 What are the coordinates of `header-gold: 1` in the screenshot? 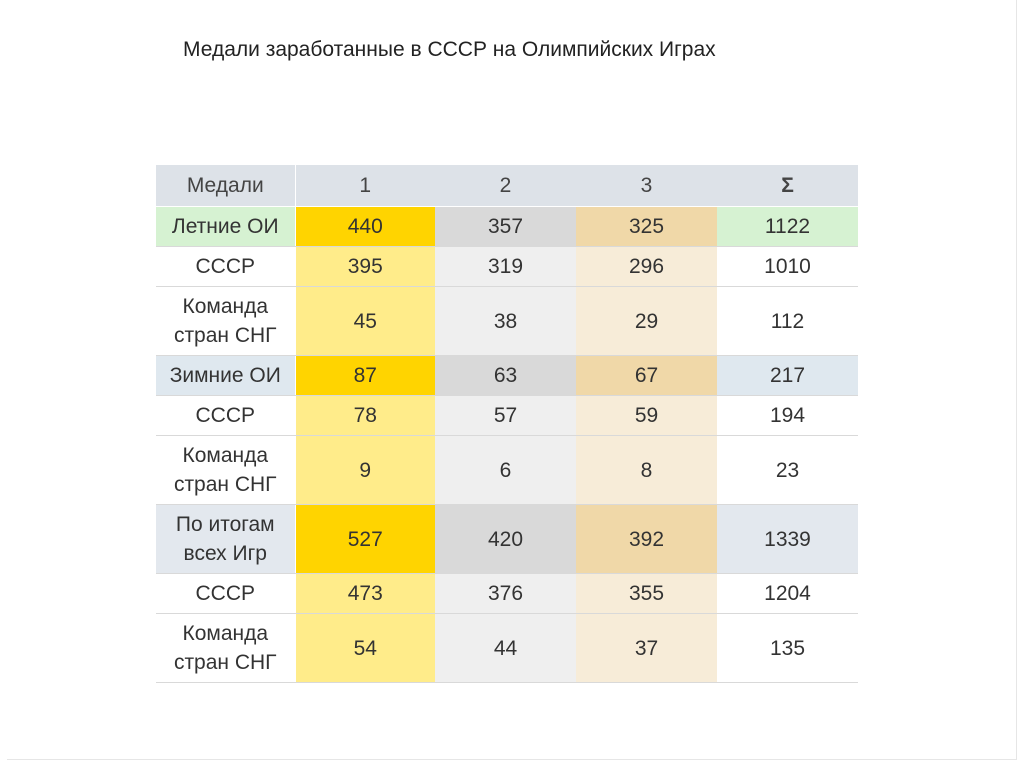 It's located at (365, 186).